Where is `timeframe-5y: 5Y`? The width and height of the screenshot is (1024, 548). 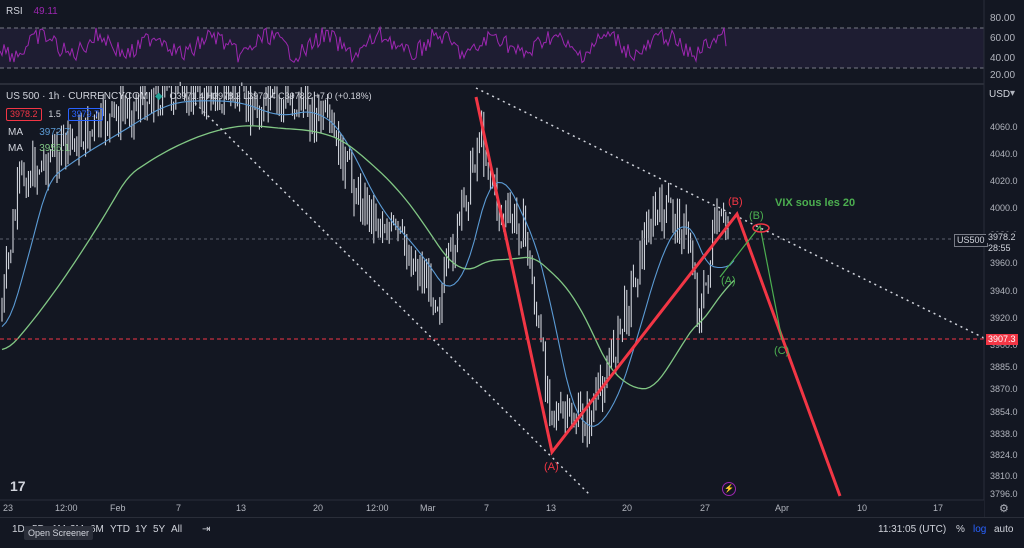 timeframe-5y: 5Y is located at coordinates (159, 529).